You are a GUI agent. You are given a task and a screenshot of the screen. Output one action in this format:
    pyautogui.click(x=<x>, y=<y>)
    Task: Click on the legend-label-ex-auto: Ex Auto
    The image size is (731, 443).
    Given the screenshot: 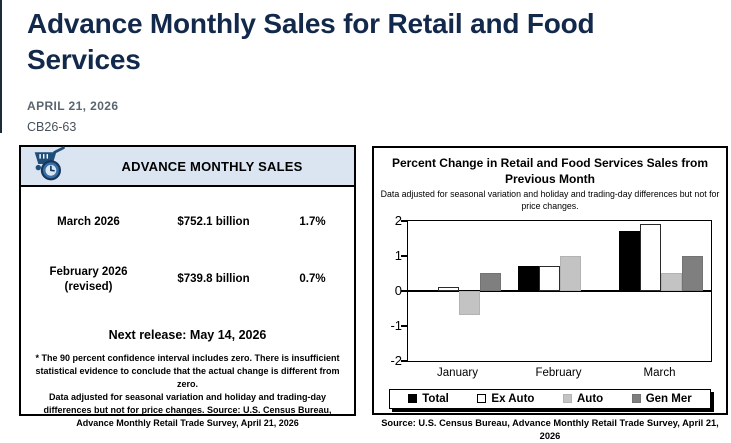 What is the action you would take?
    pyautogui.click(x=512, y=399)
    